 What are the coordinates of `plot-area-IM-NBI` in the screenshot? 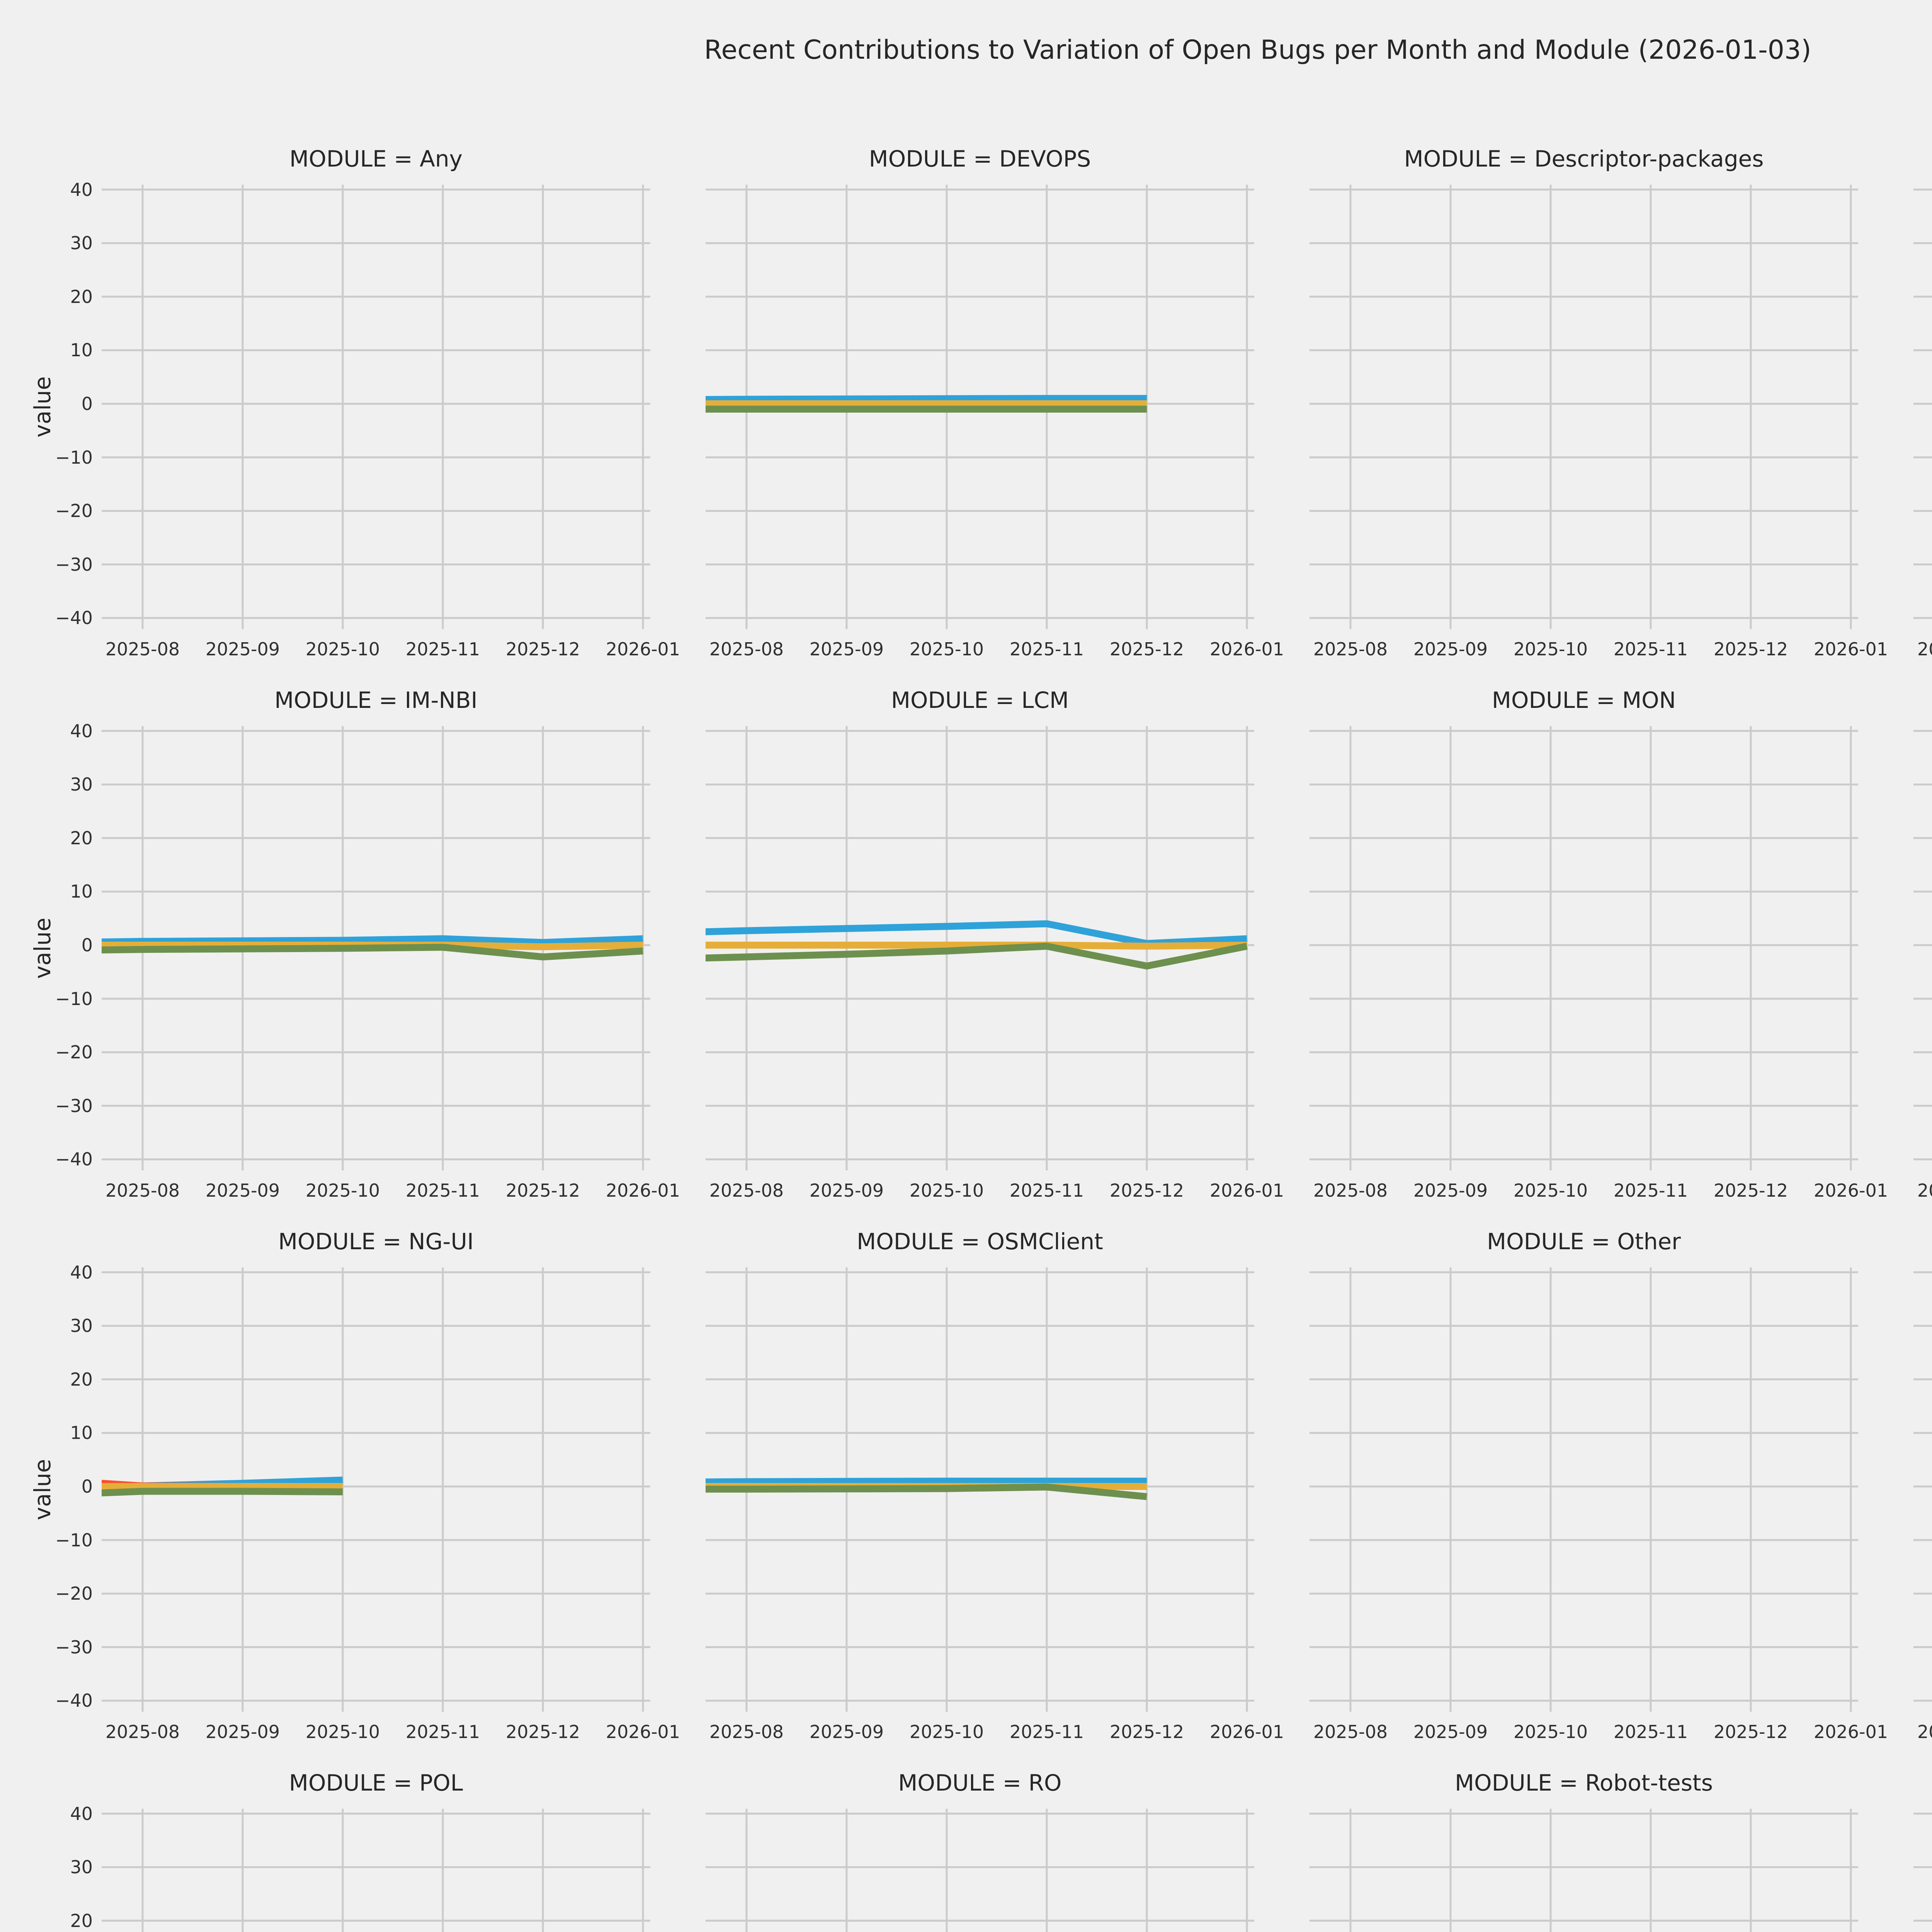 It's located at (376, 948).